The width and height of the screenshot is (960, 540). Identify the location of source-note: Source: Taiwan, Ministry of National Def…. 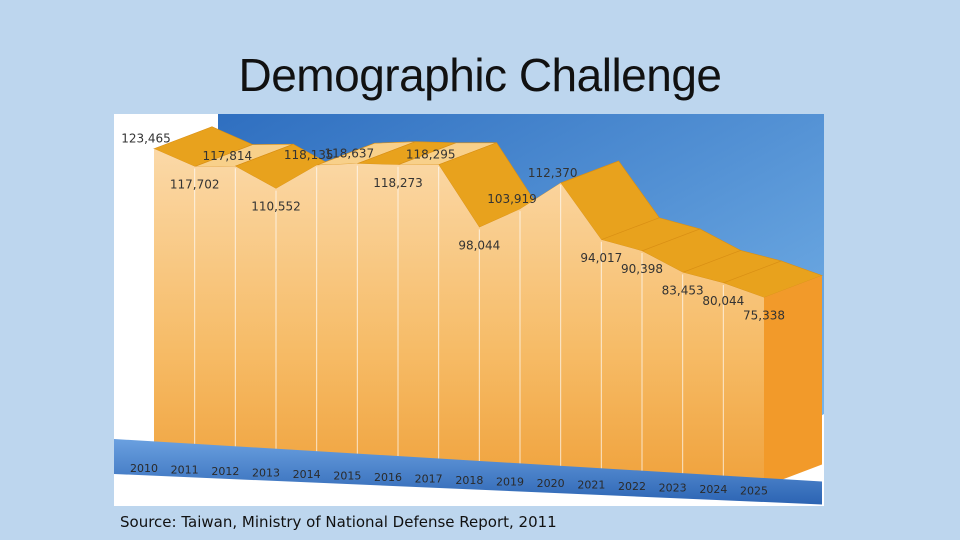
(338, 522).